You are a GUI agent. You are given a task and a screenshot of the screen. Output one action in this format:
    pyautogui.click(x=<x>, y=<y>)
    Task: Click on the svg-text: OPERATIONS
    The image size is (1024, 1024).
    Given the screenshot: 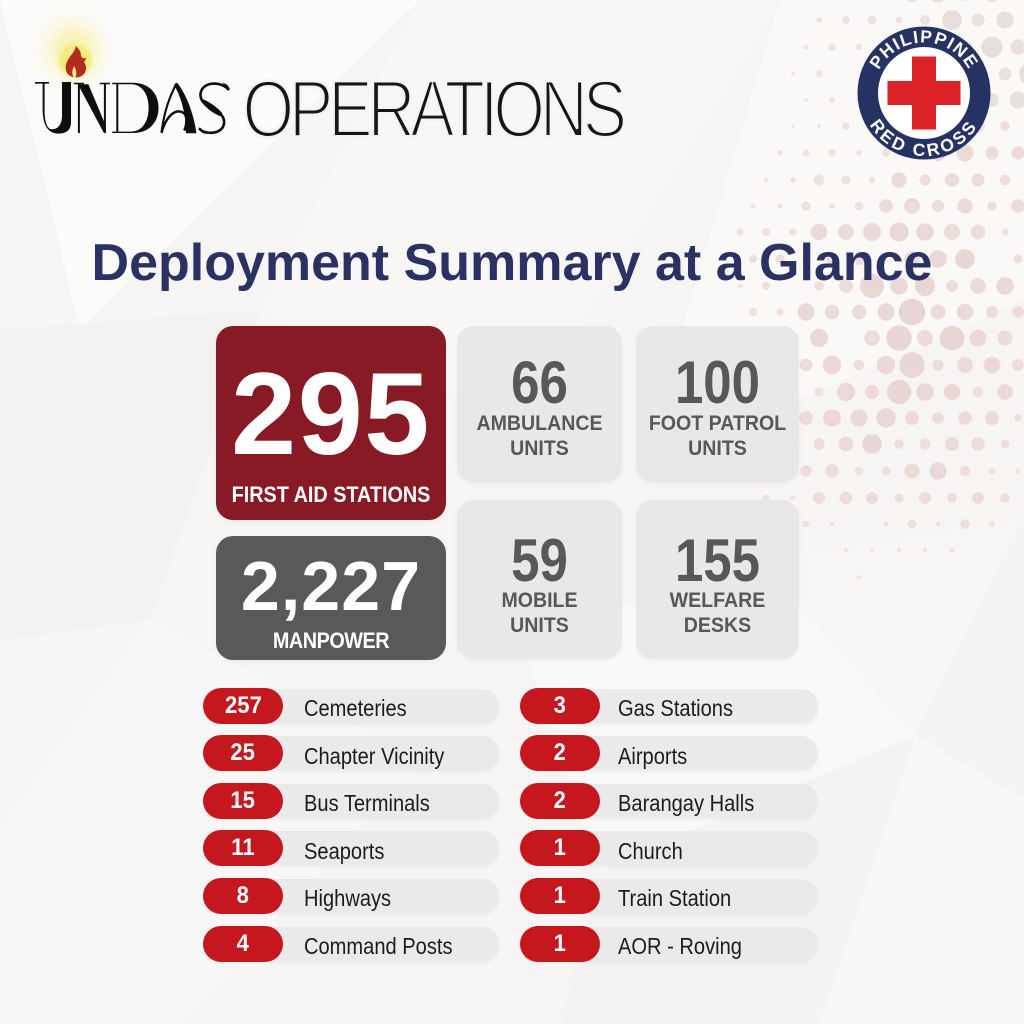 What is the action you would take?
    pyautogui.click(x=435, y=108)
    